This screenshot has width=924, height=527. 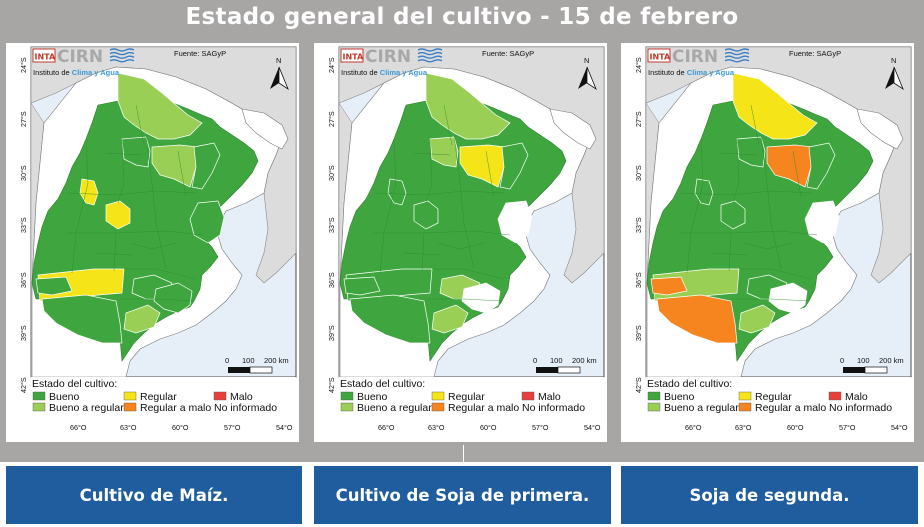 I want to click on institute-text: Instituto de Clima y Agua, so click(x=76, y=72).